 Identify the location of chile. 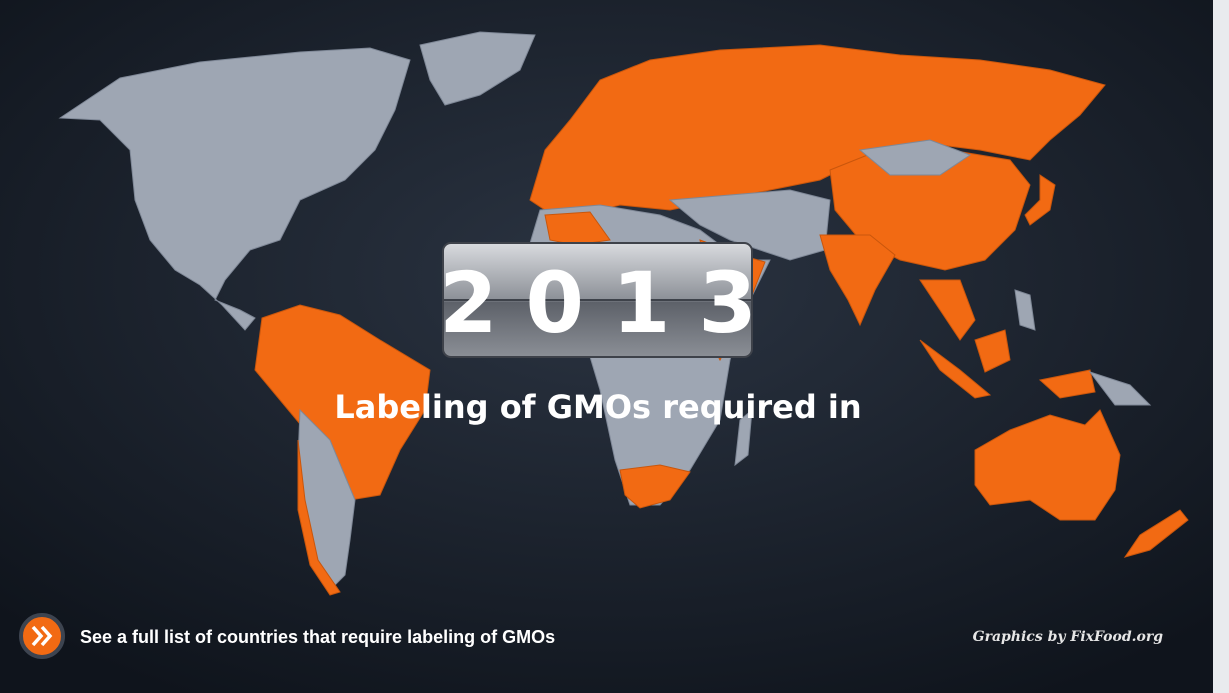
(319, 517).